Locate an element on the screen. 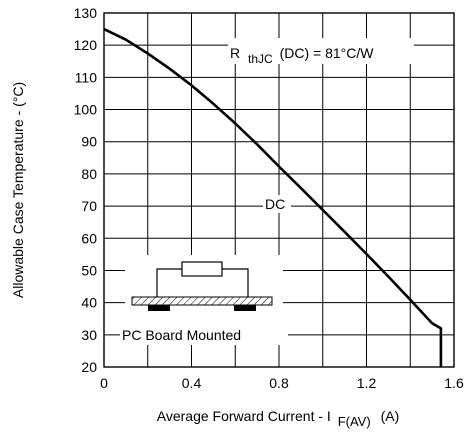 The image size is (470, 436). rth-annotation: R thJC (DC) = 81°C/W is located at coordinates (302, 55).